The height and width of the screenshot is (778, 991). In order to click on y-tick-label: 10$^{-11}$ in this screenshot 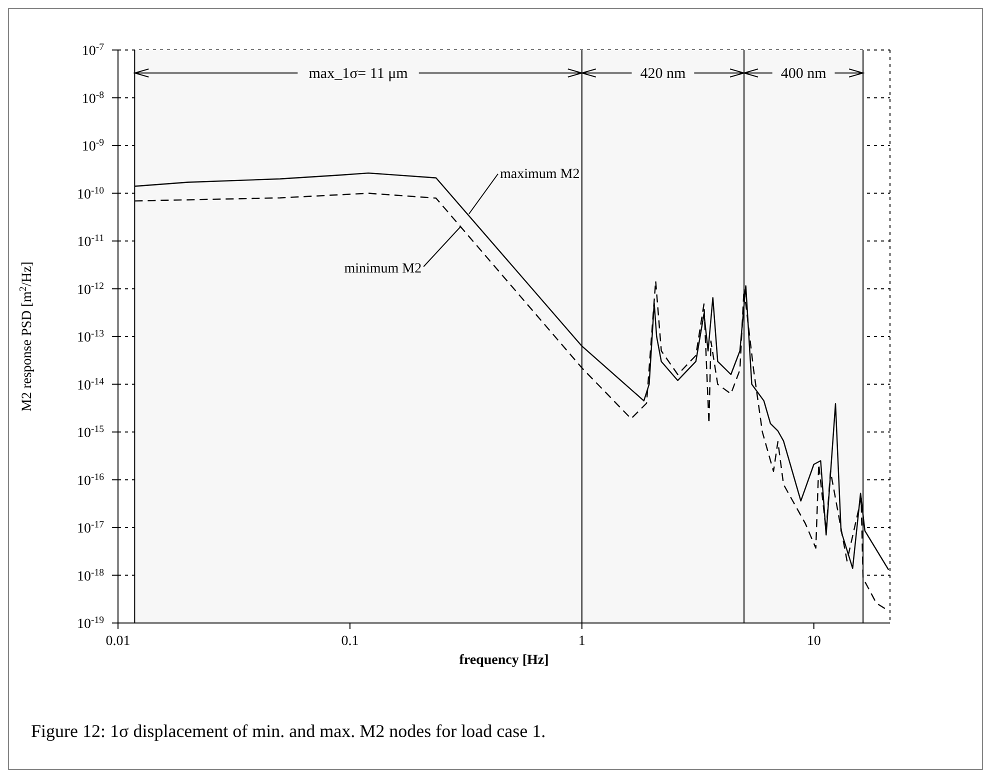, I will do `click(90, 241)`.